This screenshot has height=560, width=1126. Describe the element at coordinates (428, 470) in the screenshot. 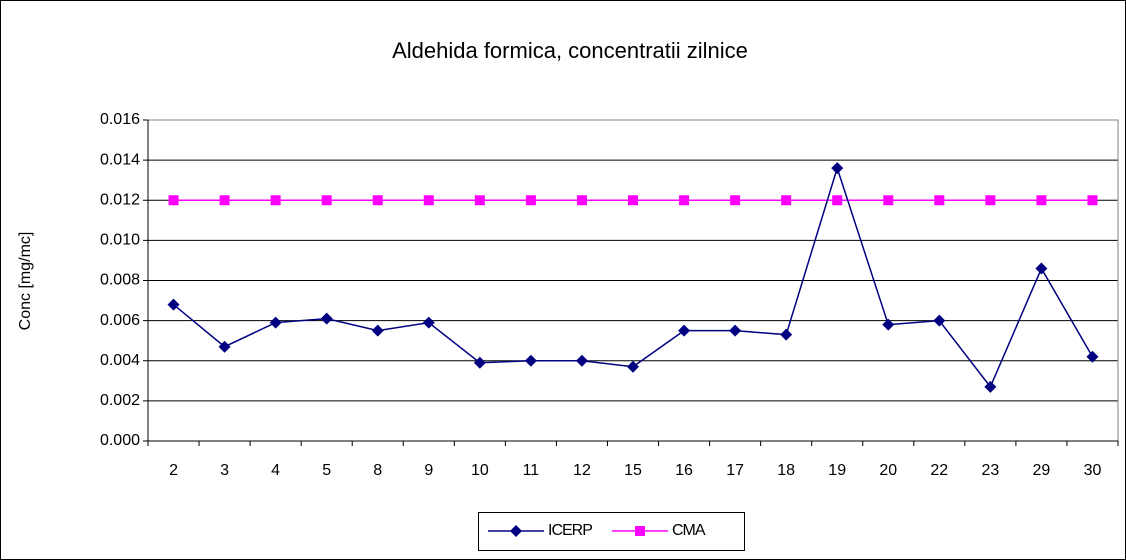

I see `x-tick-label: 9` at that location.